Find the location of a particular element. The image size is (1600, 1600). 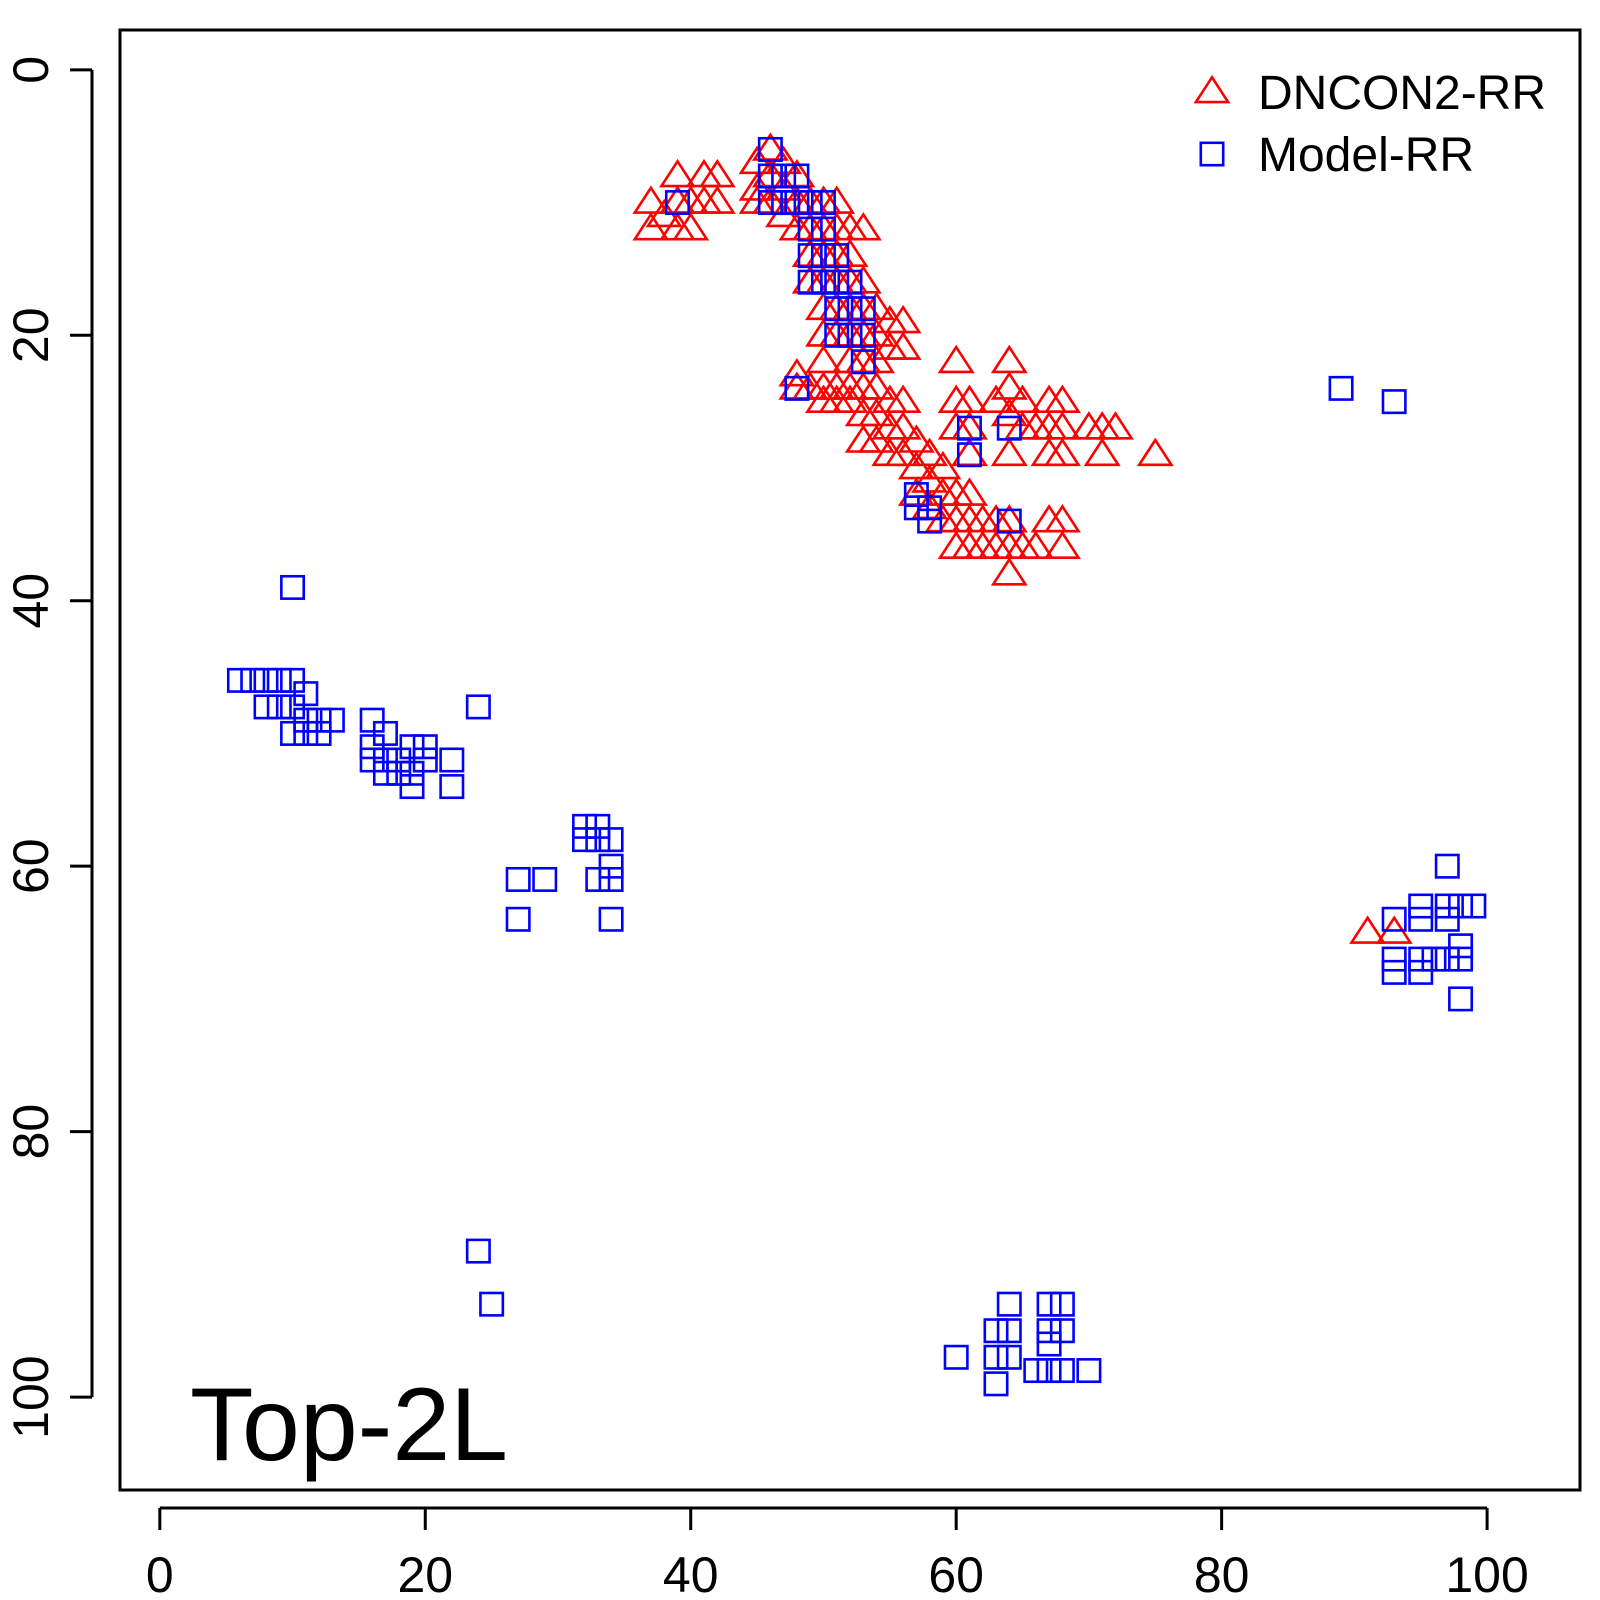

plot-annotation: Top-2L is located at coordinates (349, 1425).